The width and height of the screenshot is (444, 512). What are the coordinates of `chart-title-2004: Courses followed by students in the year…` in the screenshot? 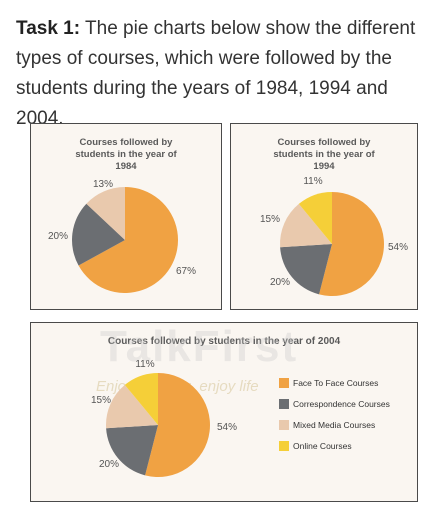 It's located at (224, 342).